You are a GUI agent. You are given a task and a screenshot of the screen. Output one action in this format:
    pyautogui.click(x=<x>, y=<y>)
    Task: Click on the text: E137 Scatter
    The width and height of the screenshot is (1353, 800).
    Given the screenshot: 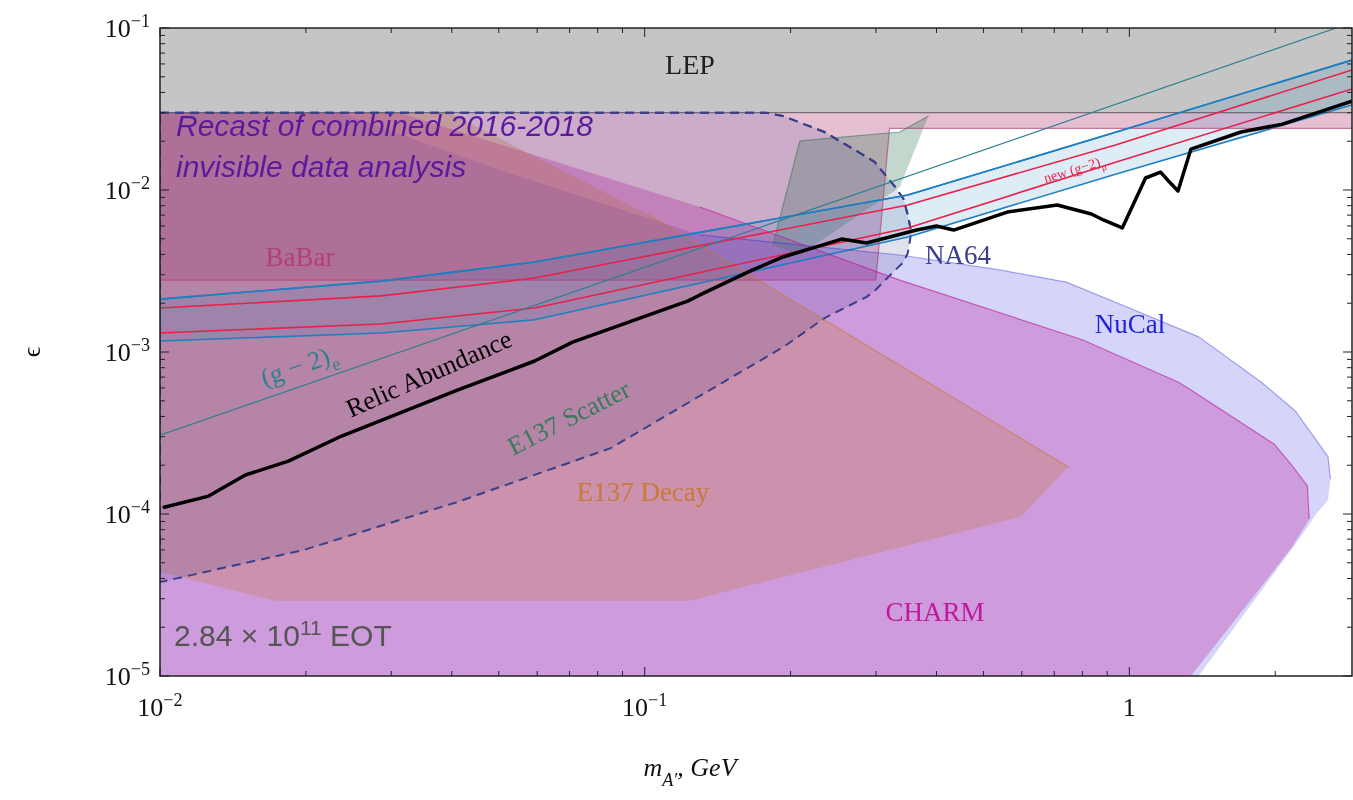 What is the action you would take?
    pyautogui.click(x=569, y=417)
    